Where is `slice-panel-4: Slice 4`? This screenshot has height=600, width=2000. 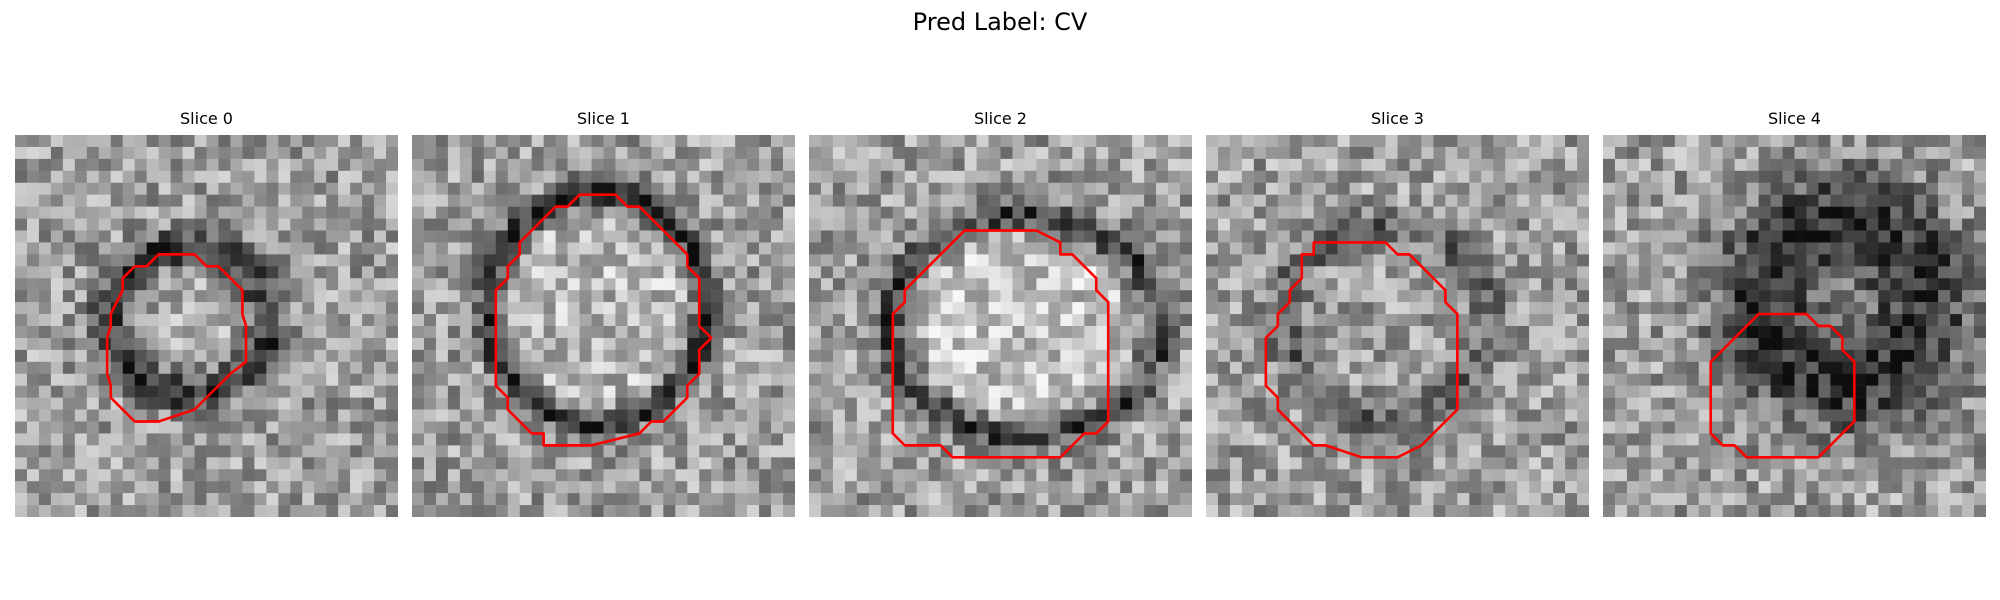 slice-panel-4: Slice 4 is located at coordinates (1794, 312).